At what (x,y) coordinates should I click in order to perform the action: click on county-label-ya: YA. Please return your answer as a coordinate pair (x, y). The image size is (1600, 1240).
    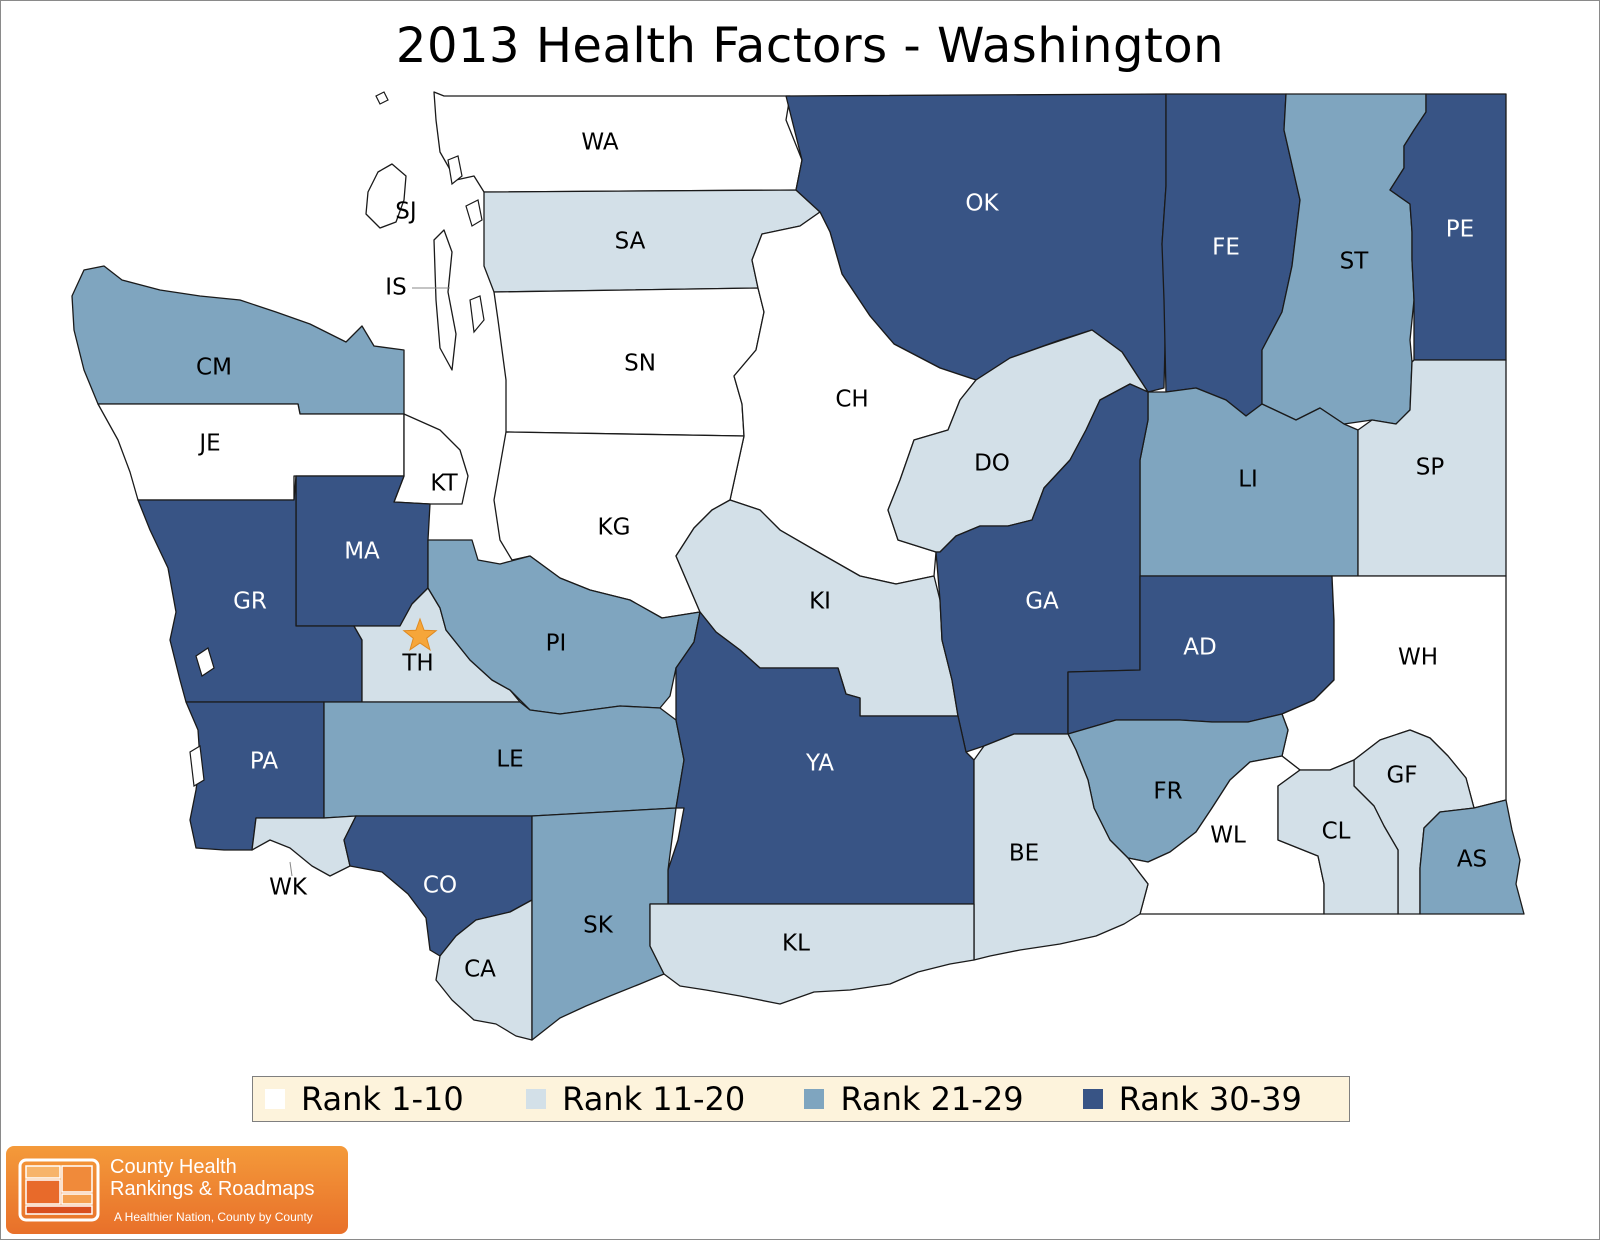
    Looking at the image, I should click on (819, 764).